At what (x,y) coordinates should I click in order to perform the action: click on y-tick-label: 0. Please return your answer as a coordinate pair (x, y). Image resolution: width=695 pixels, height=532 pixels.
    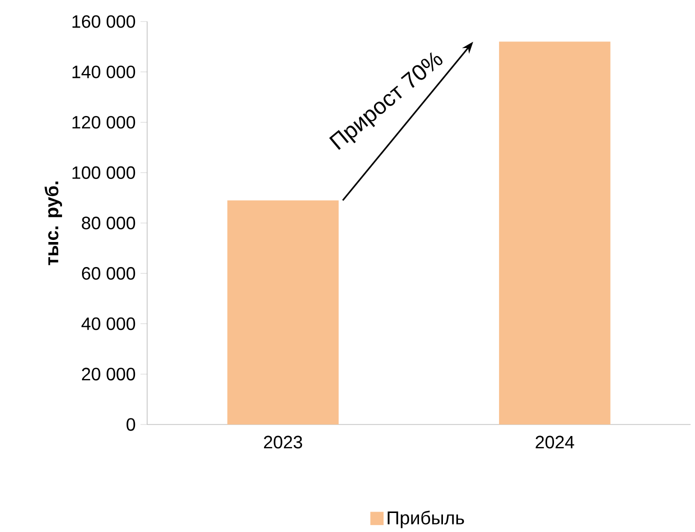
    Looking at the image, I should click on (131, 425).